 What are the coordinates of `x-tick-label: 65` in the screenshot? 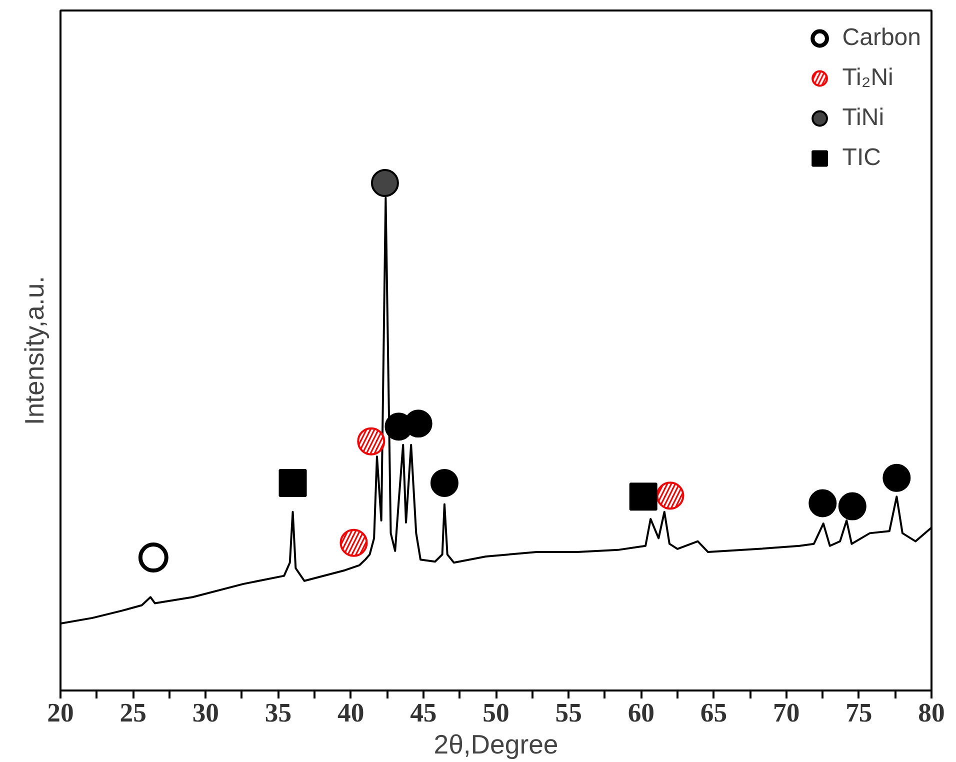 It's located at (714, 713).